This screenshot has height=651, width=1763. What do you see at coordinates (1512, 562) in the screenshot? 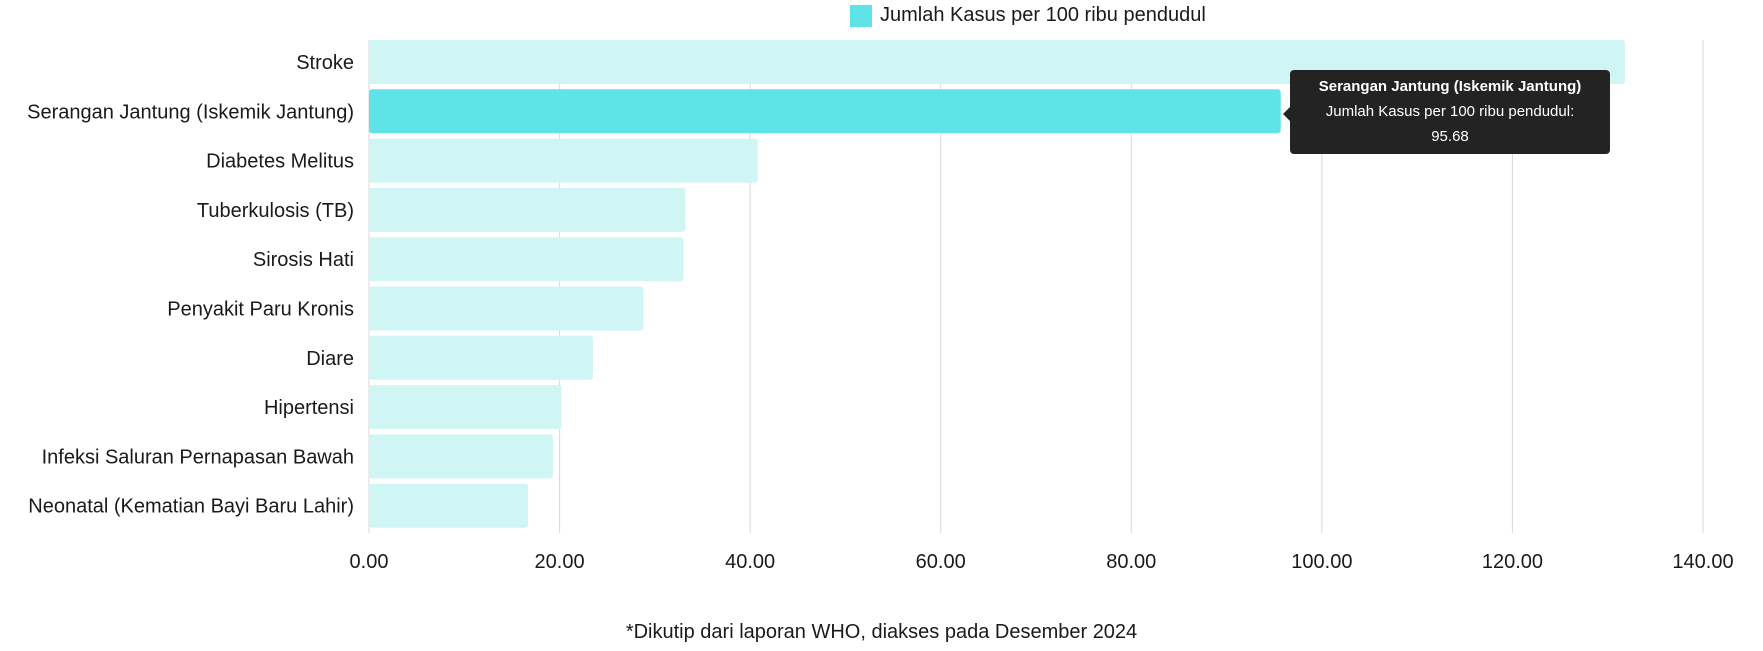
I see `x-tick-label: 120.00` at bounding box center [1512, 562].